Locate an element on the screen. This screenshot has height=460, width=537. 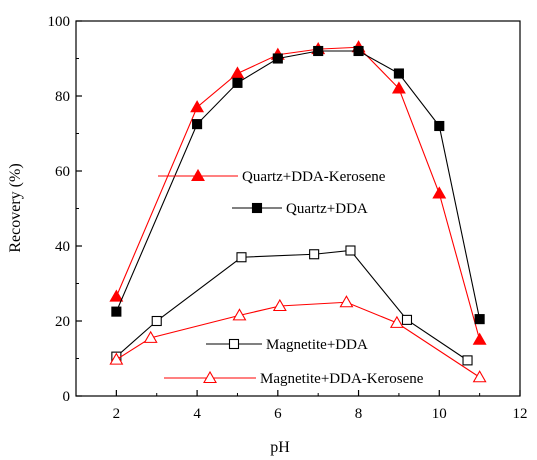
x-tick-label: 10 is located at coordinates (439, 414).